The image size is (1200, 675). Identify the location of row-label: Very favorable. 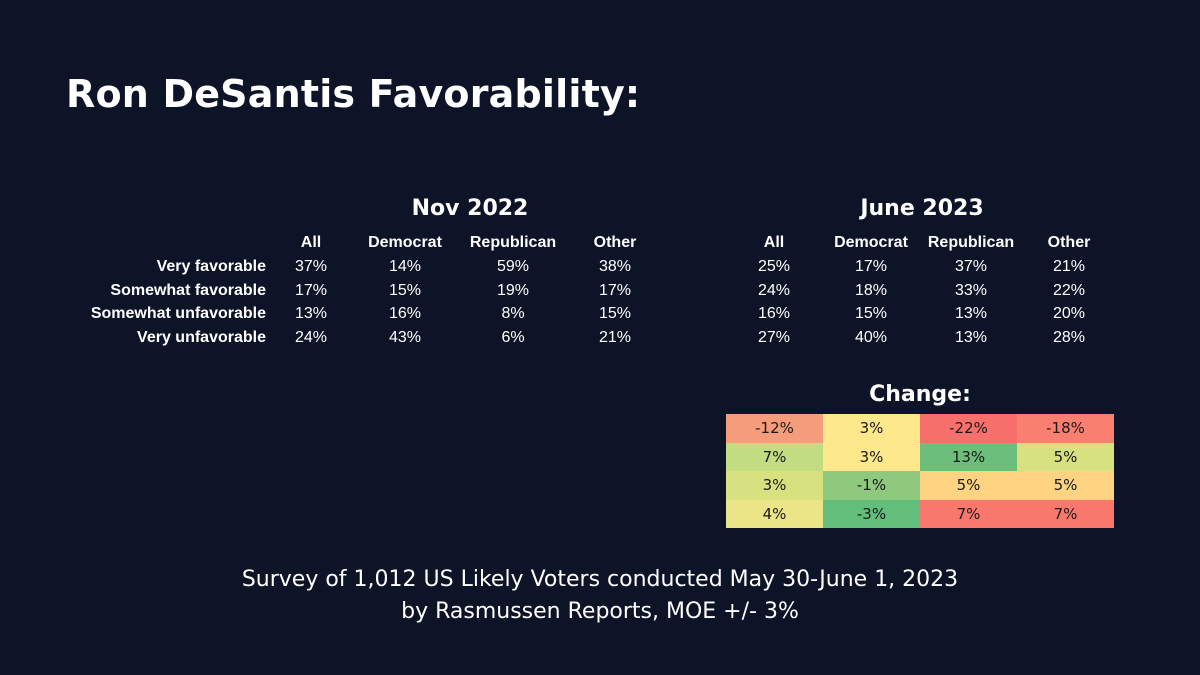
(211, 266).